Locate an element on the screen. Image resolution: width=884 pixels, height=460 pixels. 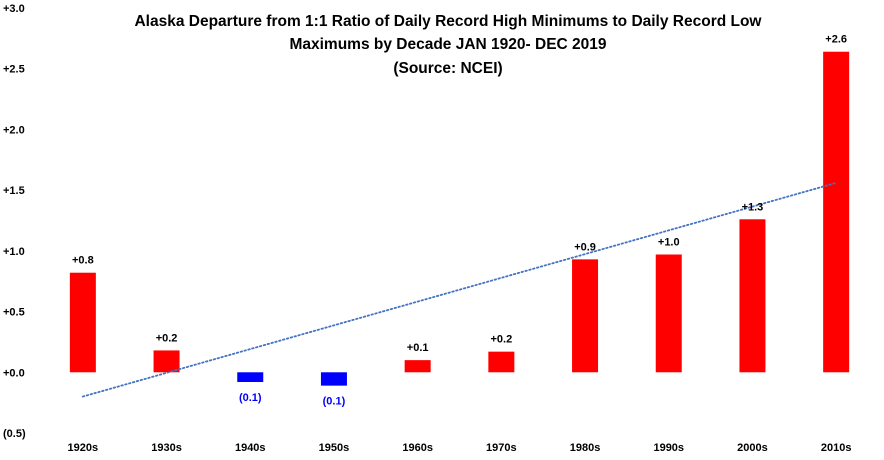
y-axis: +3.0 +2.5 +2.0 +1.5 +1.0 +0.5 +0.0 (0.5) is located at coordinates (14, 221).